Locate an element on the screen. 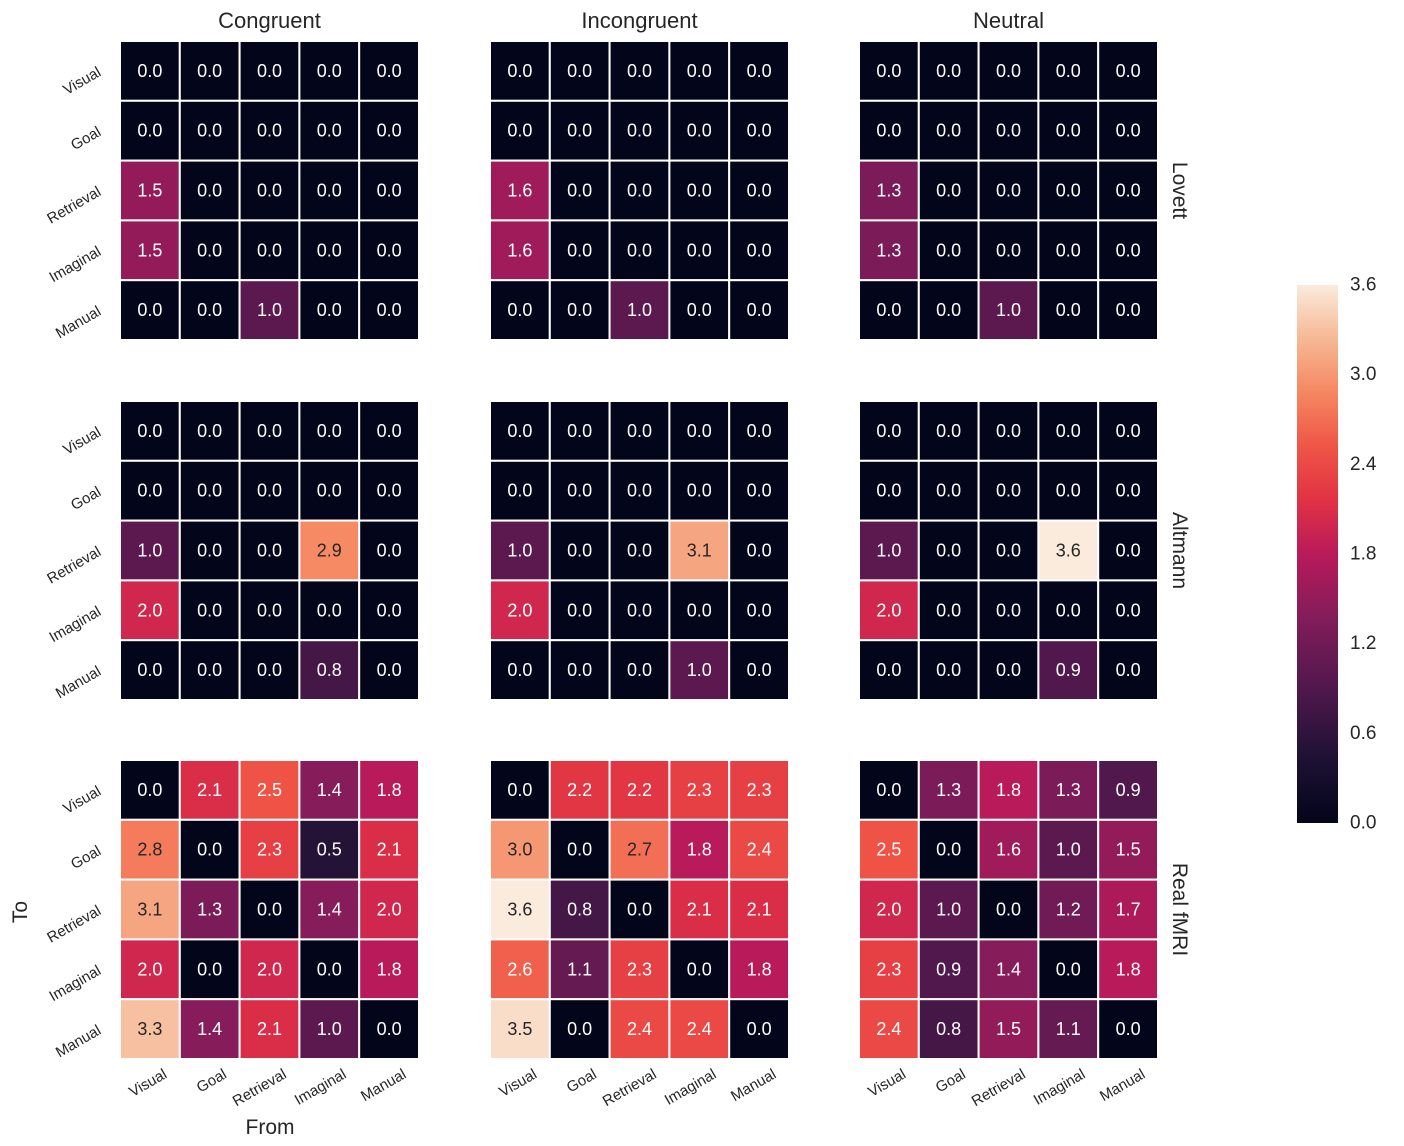 This screenshot has width=1404, height=1146. row-title-lovett: Lovett is located at coordinates (1179, 190).